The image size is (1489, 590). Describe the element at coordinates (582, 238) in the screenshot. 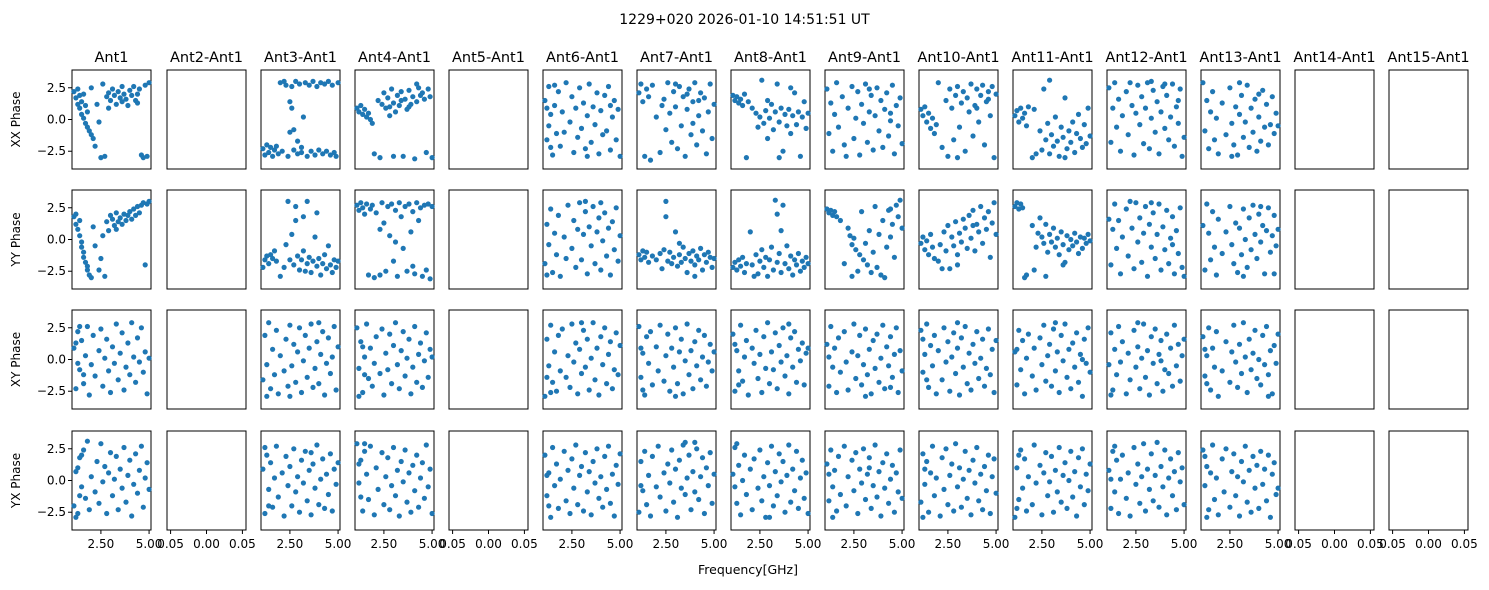

I see `points-ant6-ant1-yy-phase` at that location.